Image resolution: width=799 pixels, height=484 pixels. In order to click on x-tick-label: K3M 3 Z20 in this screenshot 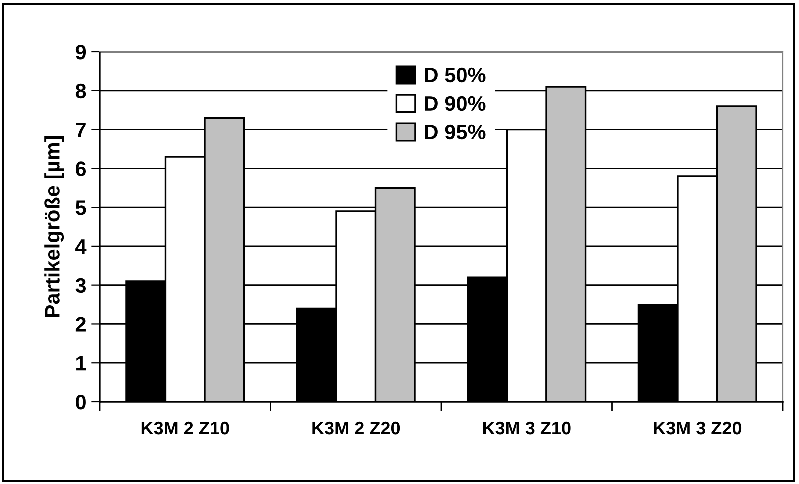, I will do `click(698, 428)`.